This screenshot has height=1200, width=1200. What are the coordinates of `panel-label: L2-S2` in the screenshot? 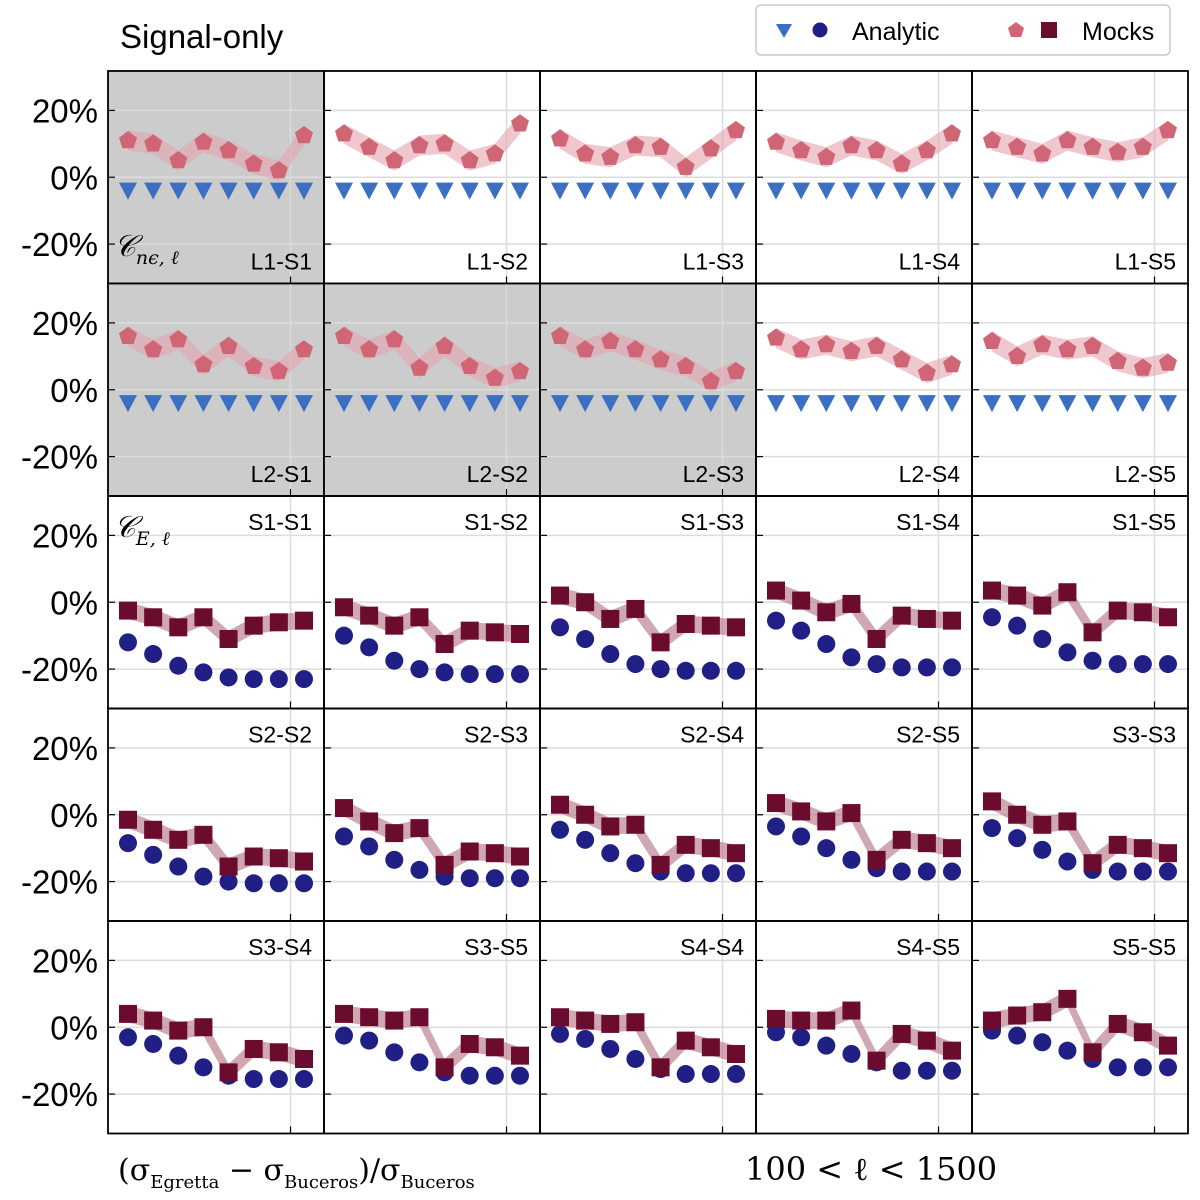 It's located at (497, 474).